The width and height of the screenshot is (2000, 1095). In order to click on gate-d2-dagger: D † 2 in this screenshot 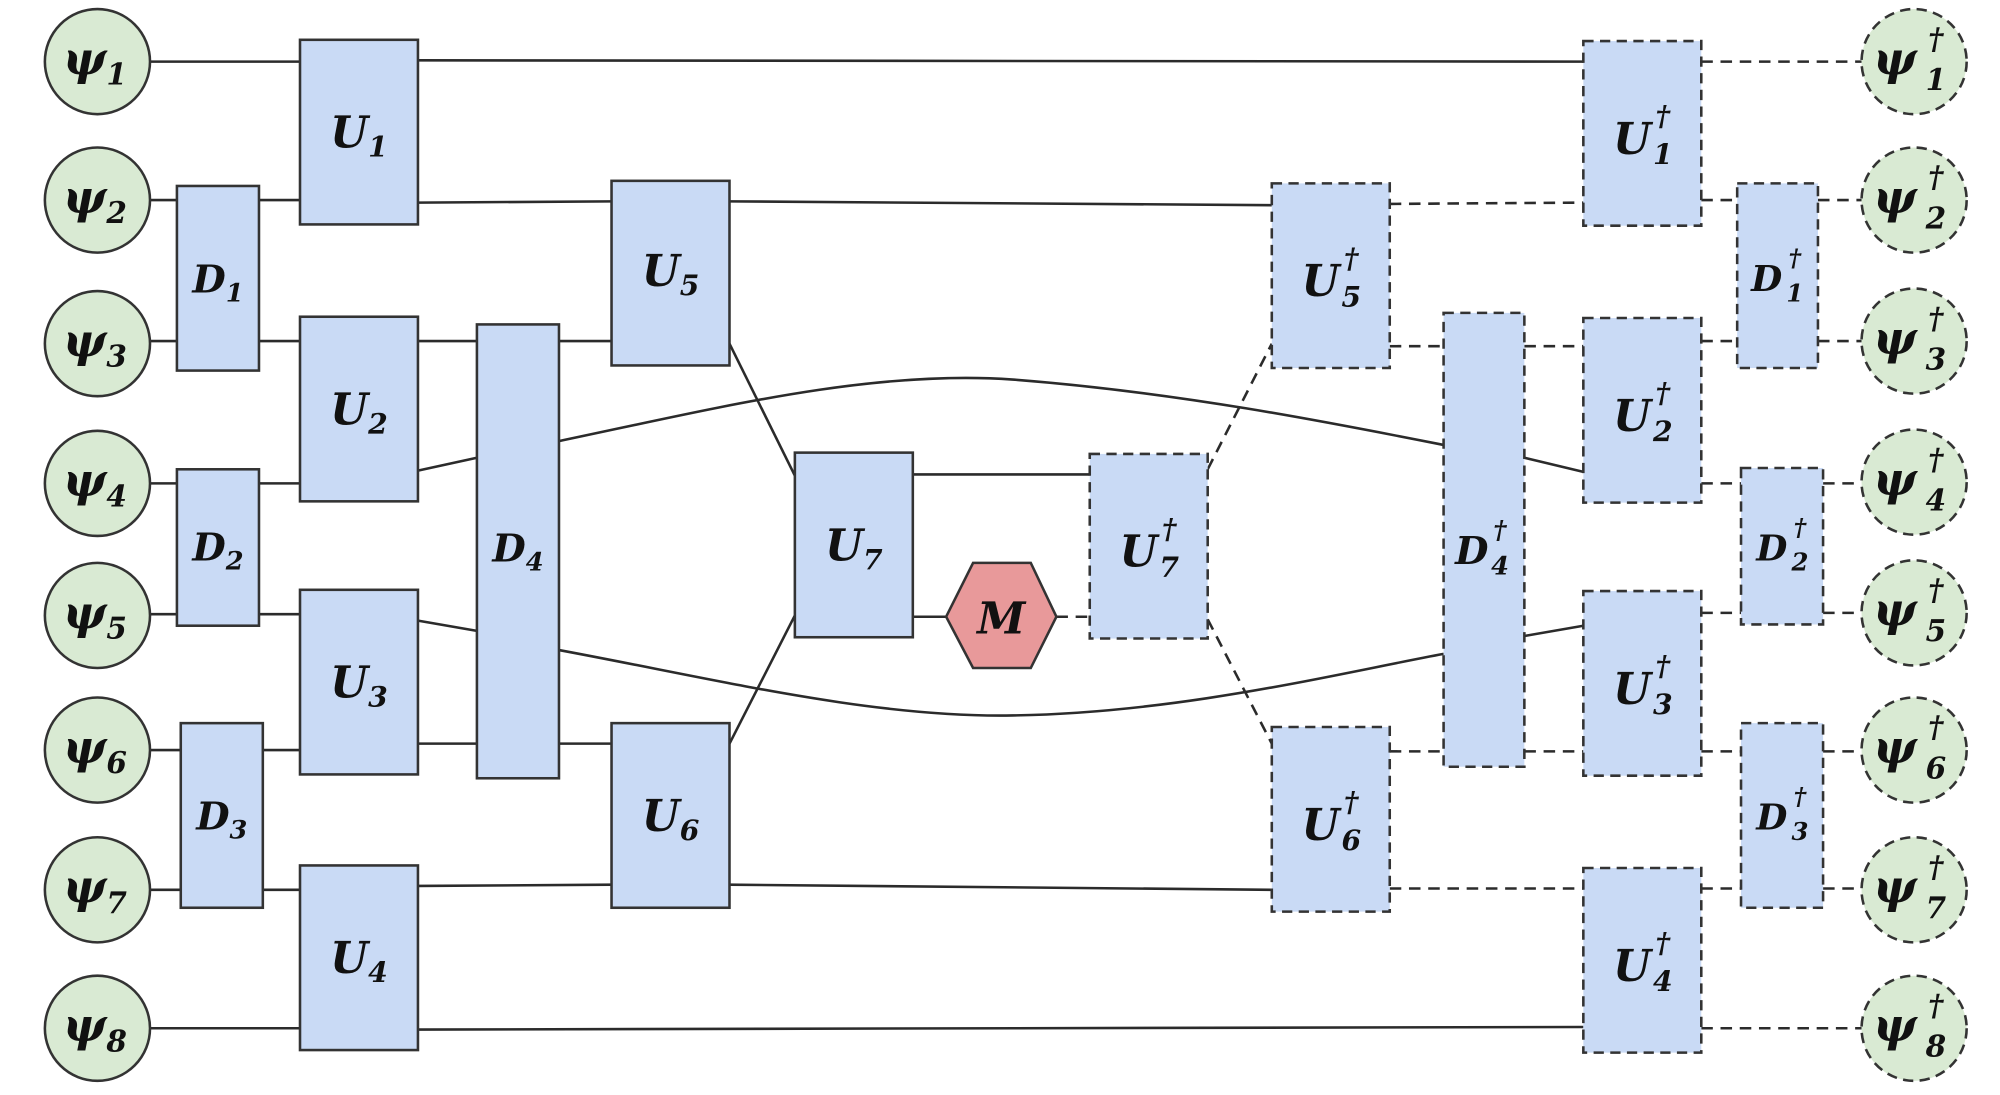, I will do `click(1782, 546)`.